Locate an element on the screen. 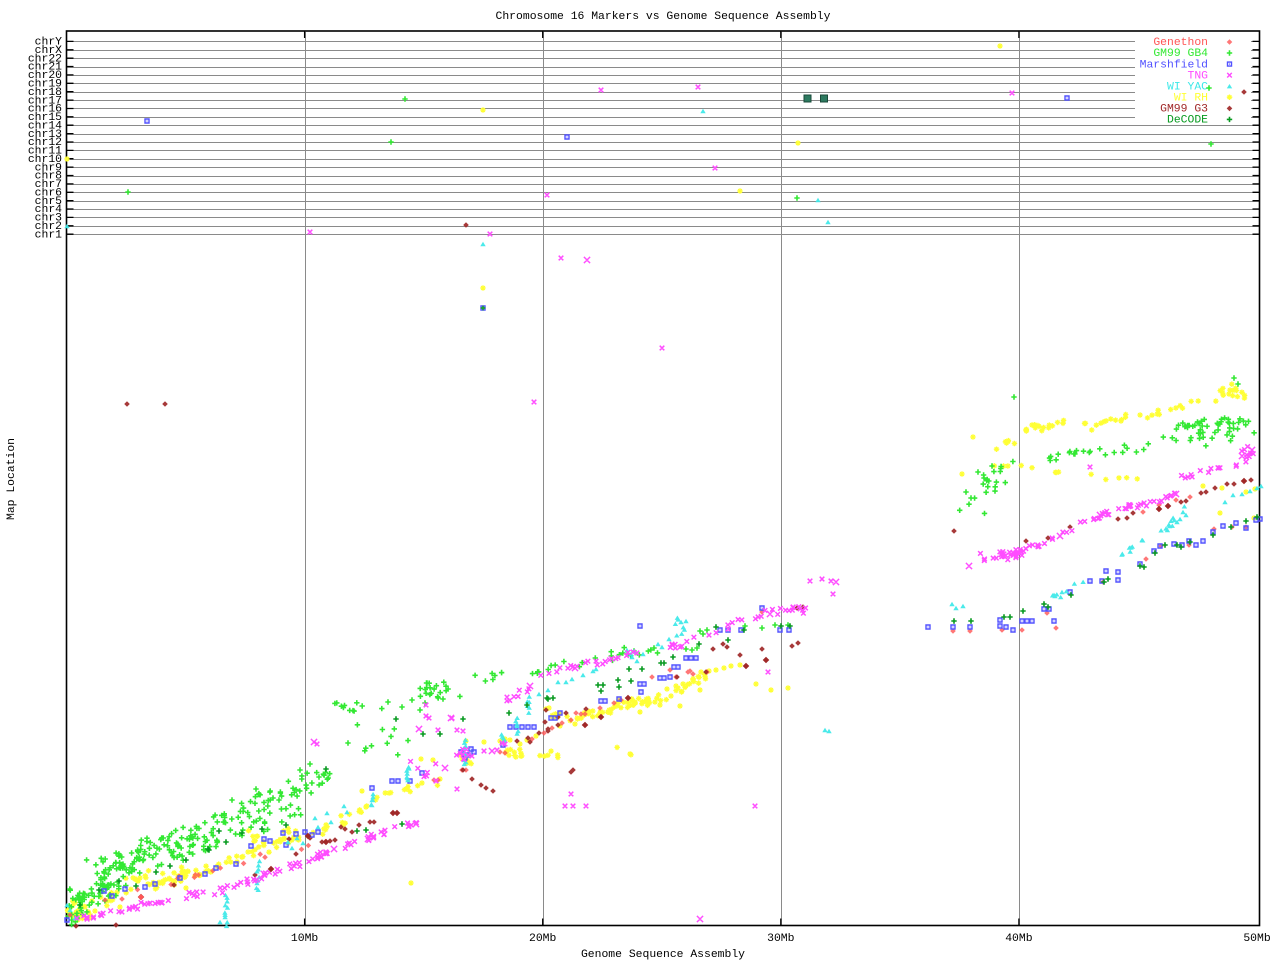  svg-text: 40Mb is located at coordinates (1019, 939).